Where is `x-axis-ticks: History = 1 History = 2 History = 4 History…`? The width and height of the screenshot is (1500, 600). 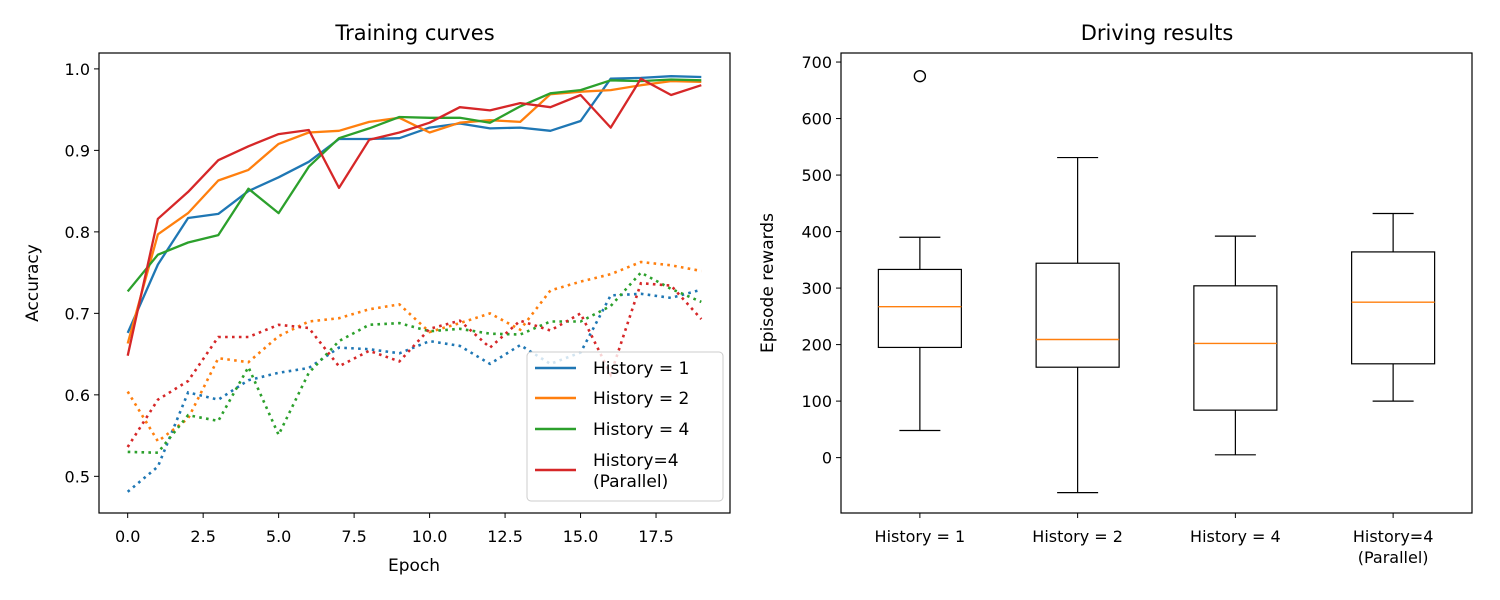 x-axis-ticks: History = 1 History = 2 History = 4 History… is located at coordinates (1154, 540).